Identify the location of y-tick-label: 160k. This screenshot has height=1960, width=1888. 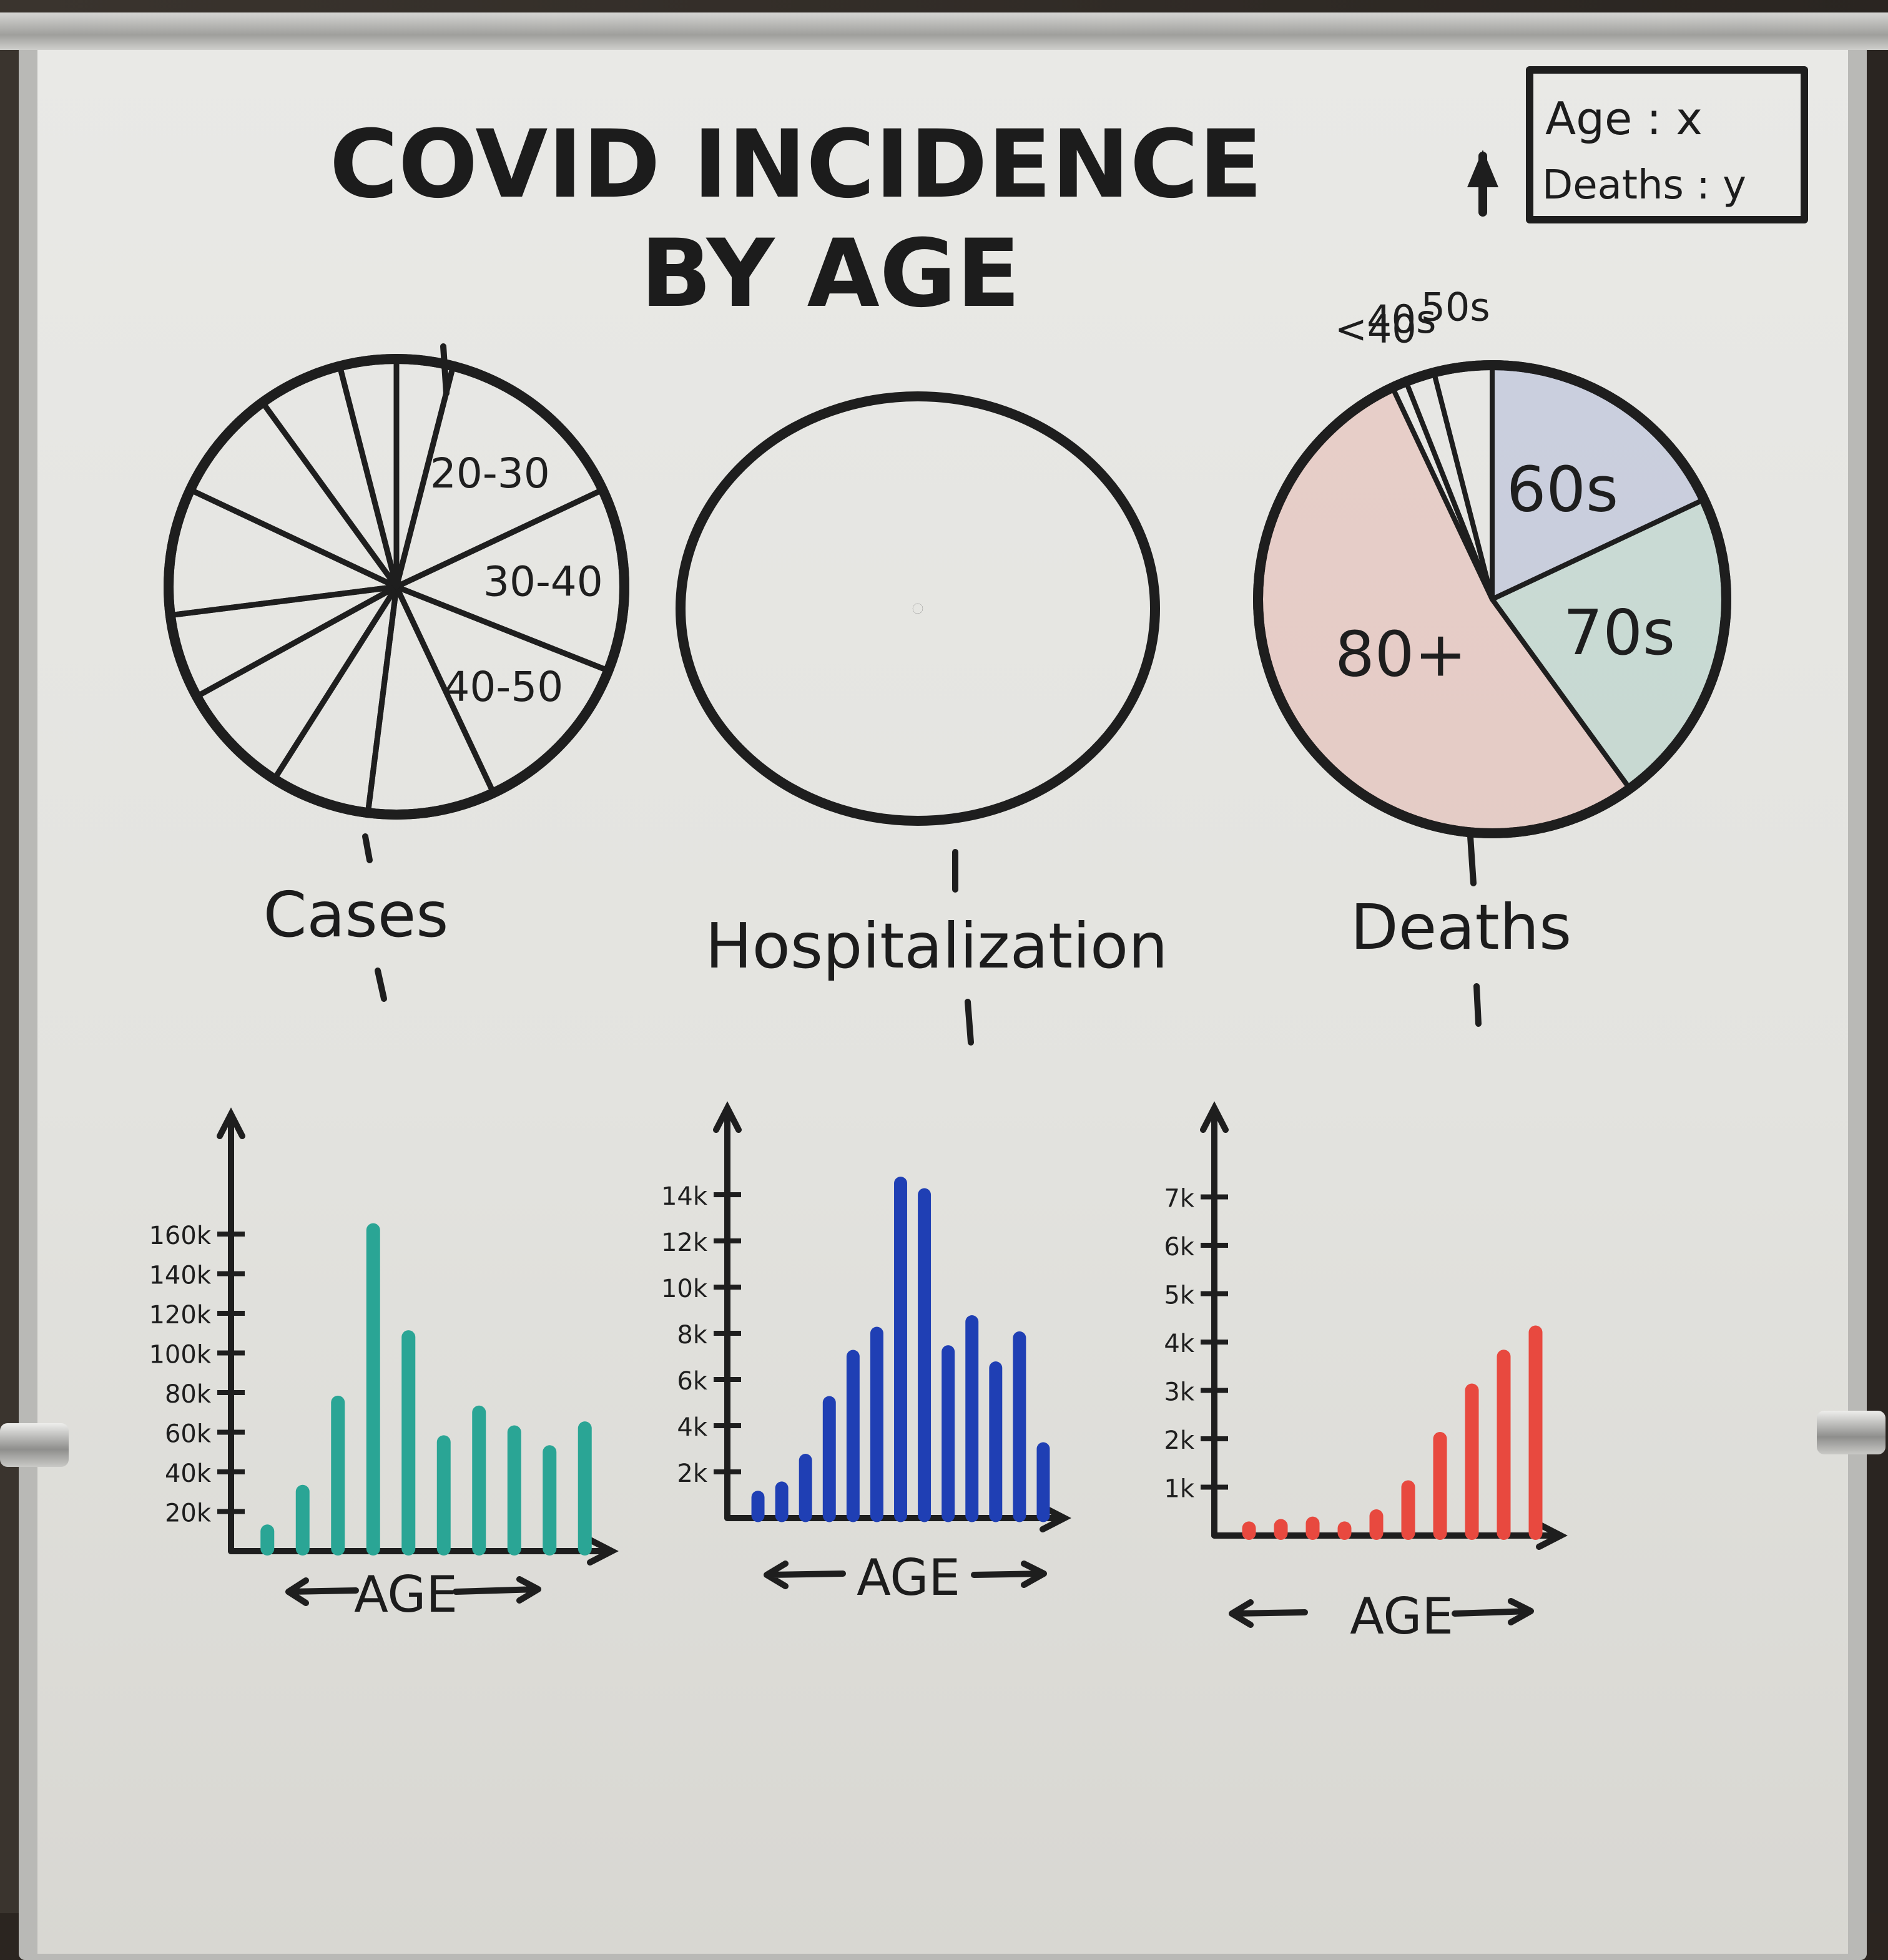
(180, 1236).